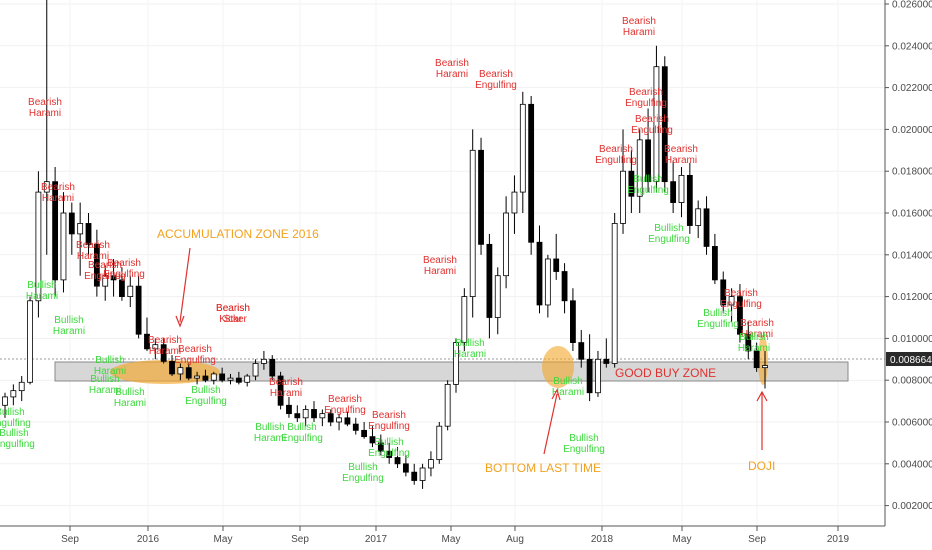 The height and width of the screenshot is (550, 932). What do you see at coordinates (909, 359) in the screenshot?
I see `current-price-badge` at bounding box center [909, 359].